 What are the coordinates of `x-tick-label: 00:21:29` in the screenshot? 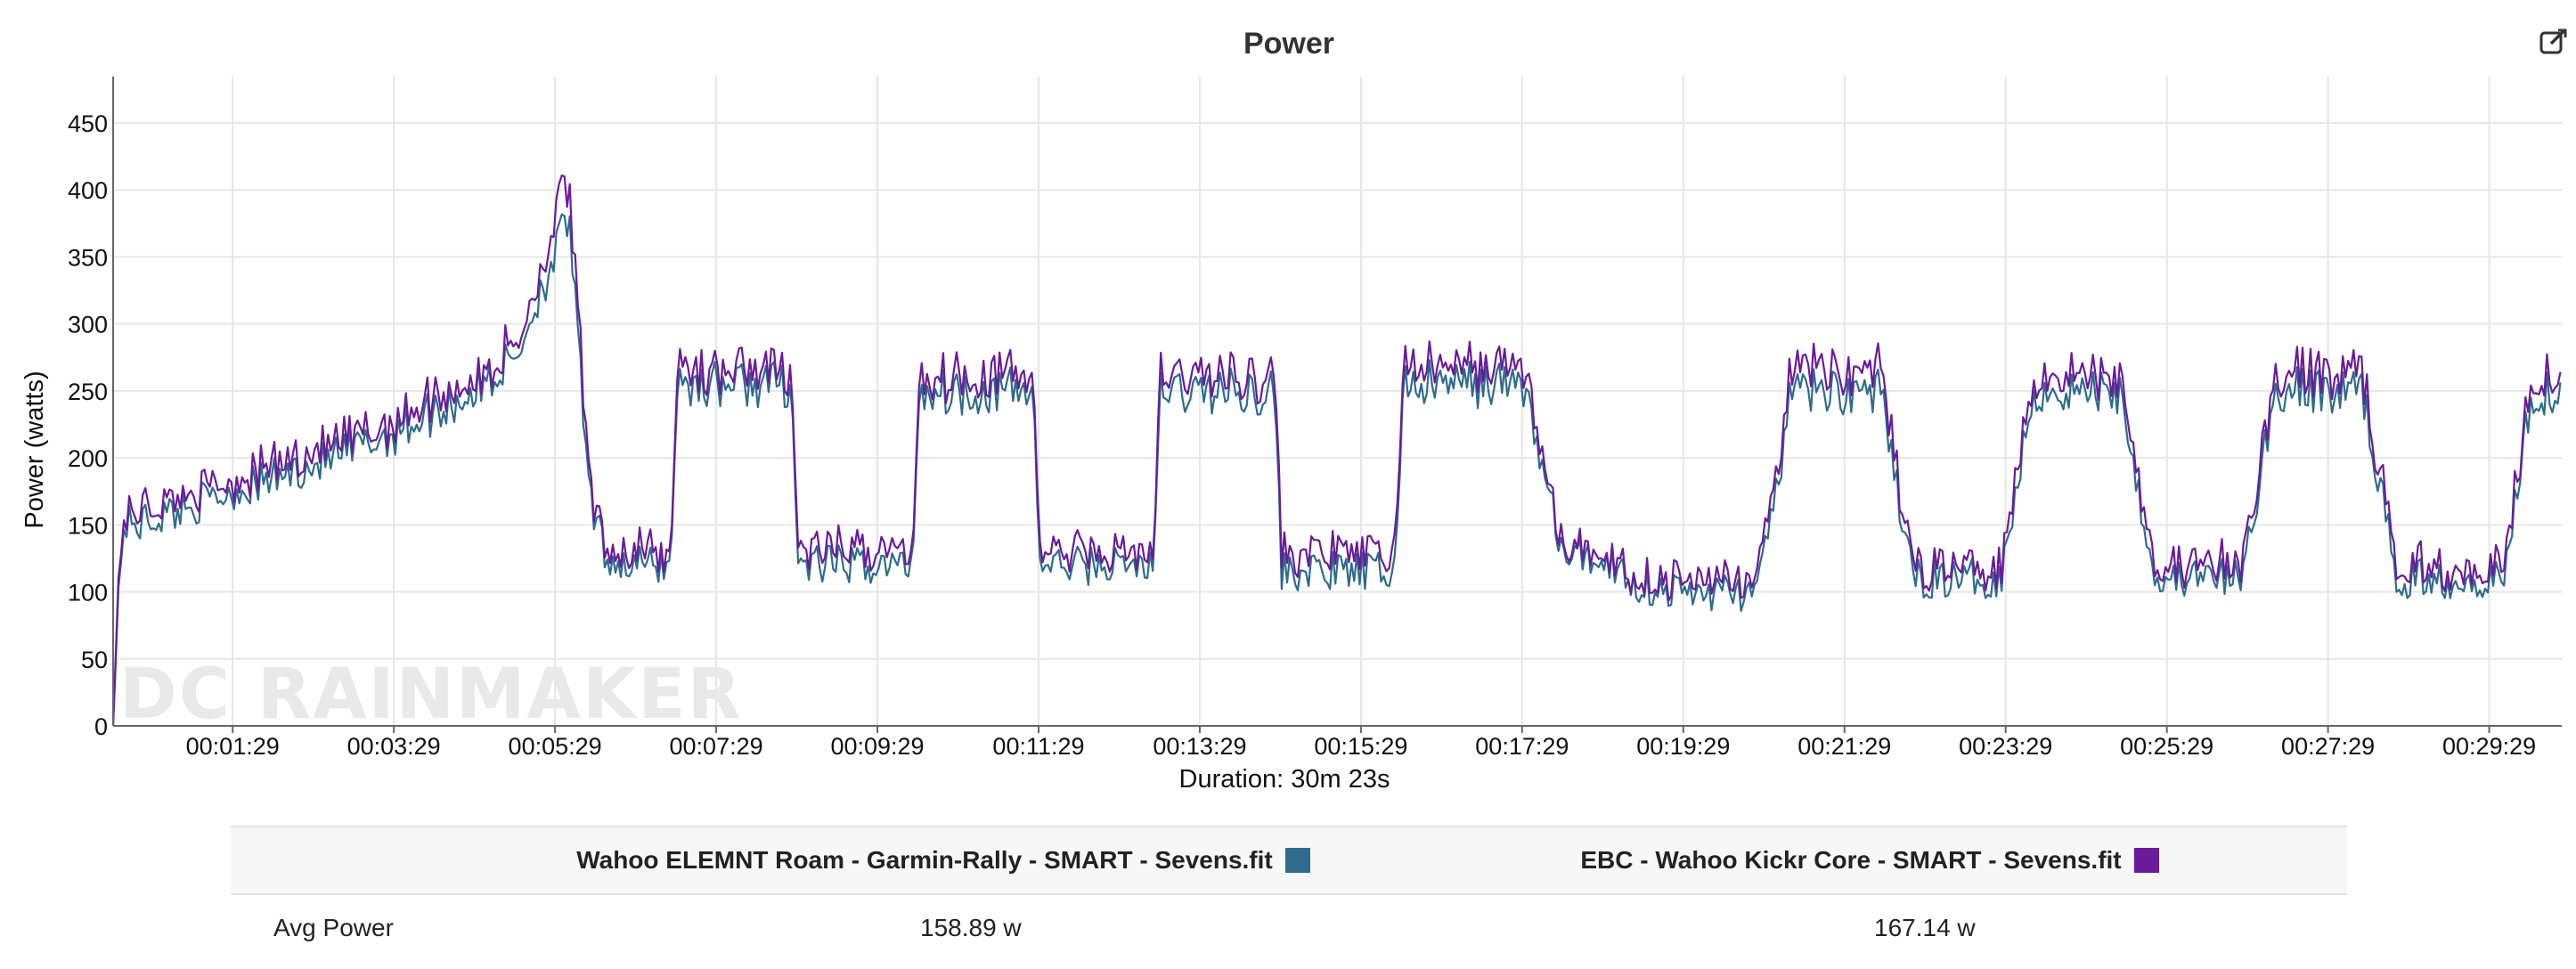 It's located at (1844, 746).